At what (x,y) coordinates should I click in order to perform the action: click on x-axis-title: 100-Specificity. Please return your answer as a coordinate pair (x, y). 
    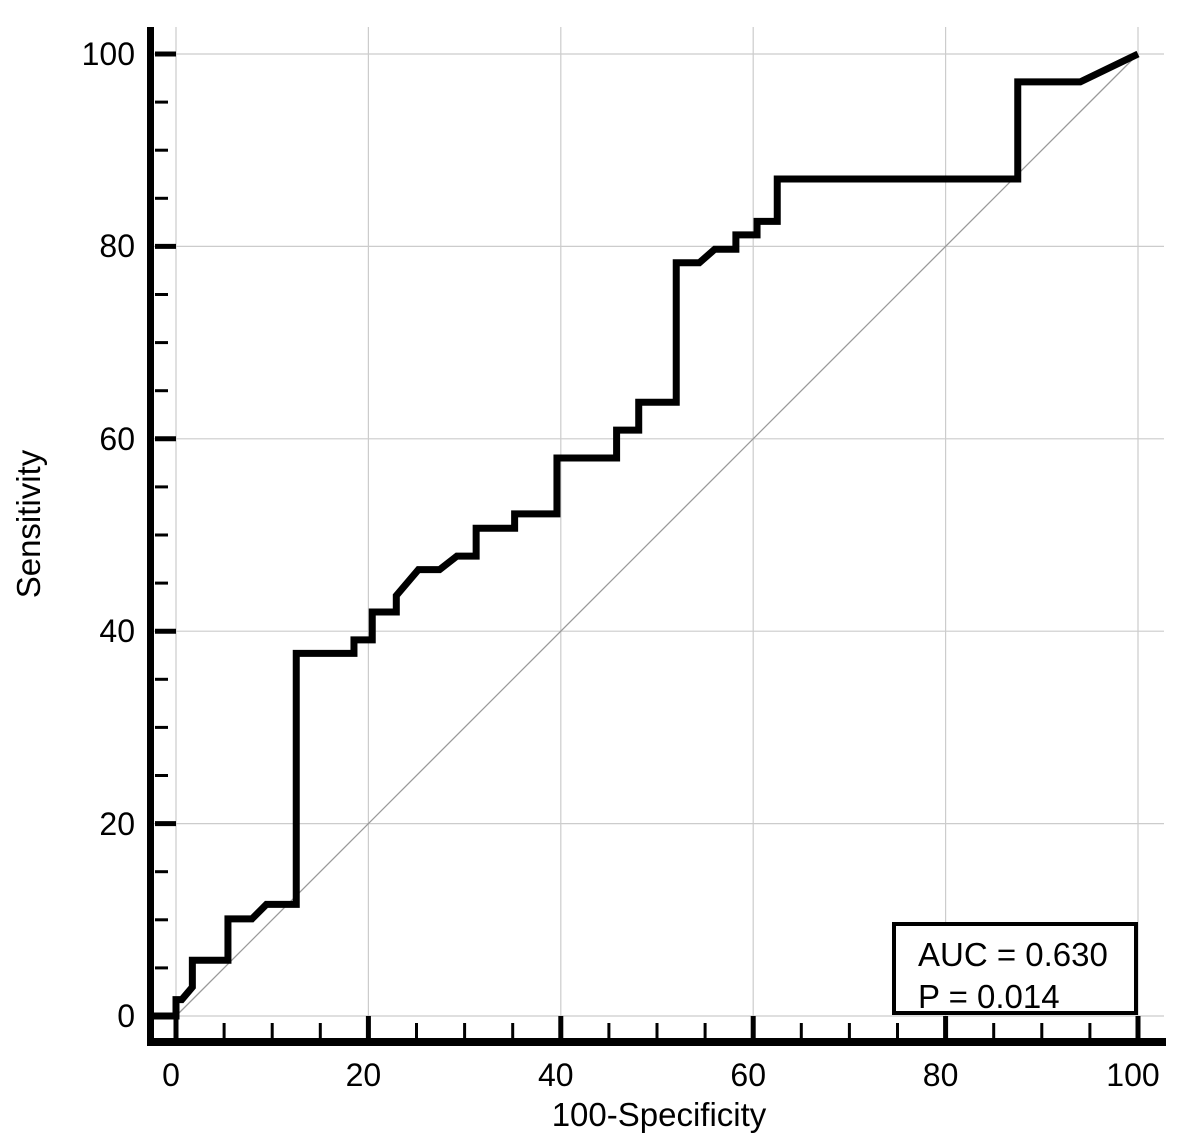
    Looking at the image, I should click on (659, 1114).